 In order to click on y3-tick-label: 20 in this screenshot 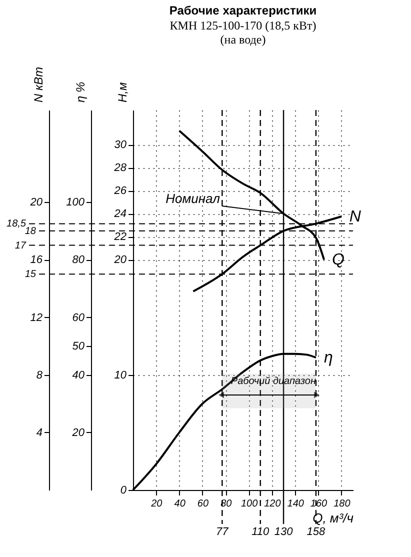, I will do `click(36, 202)`.